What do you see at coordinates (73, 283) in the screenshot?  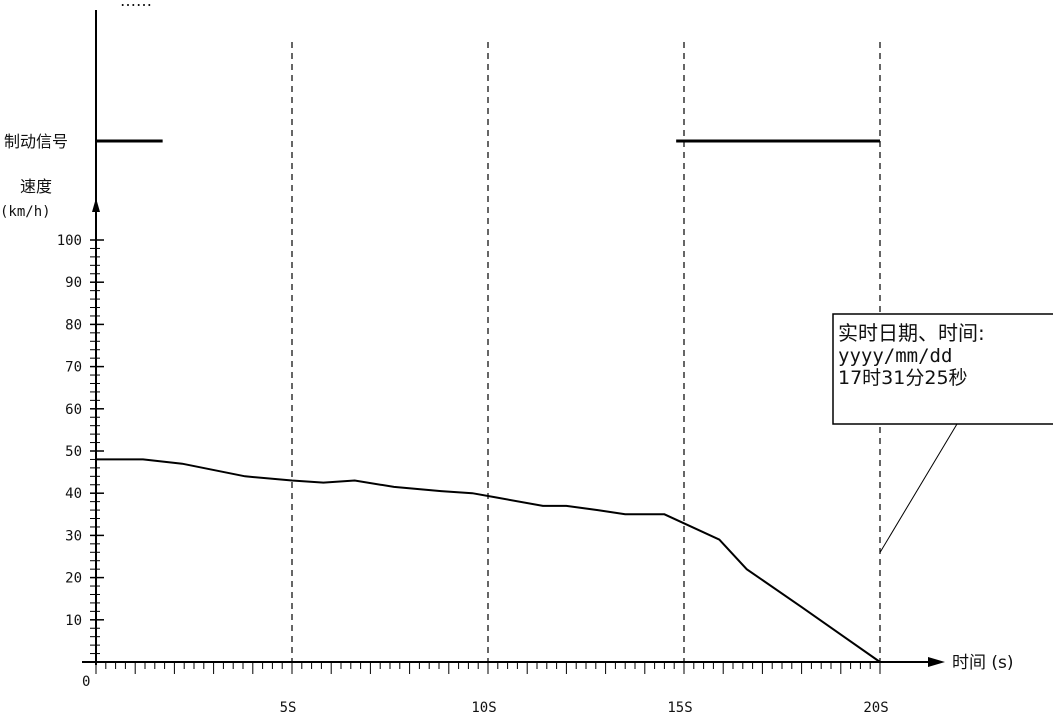 I see `y-tick-label-90: 90` at bounding box center [73, 283].